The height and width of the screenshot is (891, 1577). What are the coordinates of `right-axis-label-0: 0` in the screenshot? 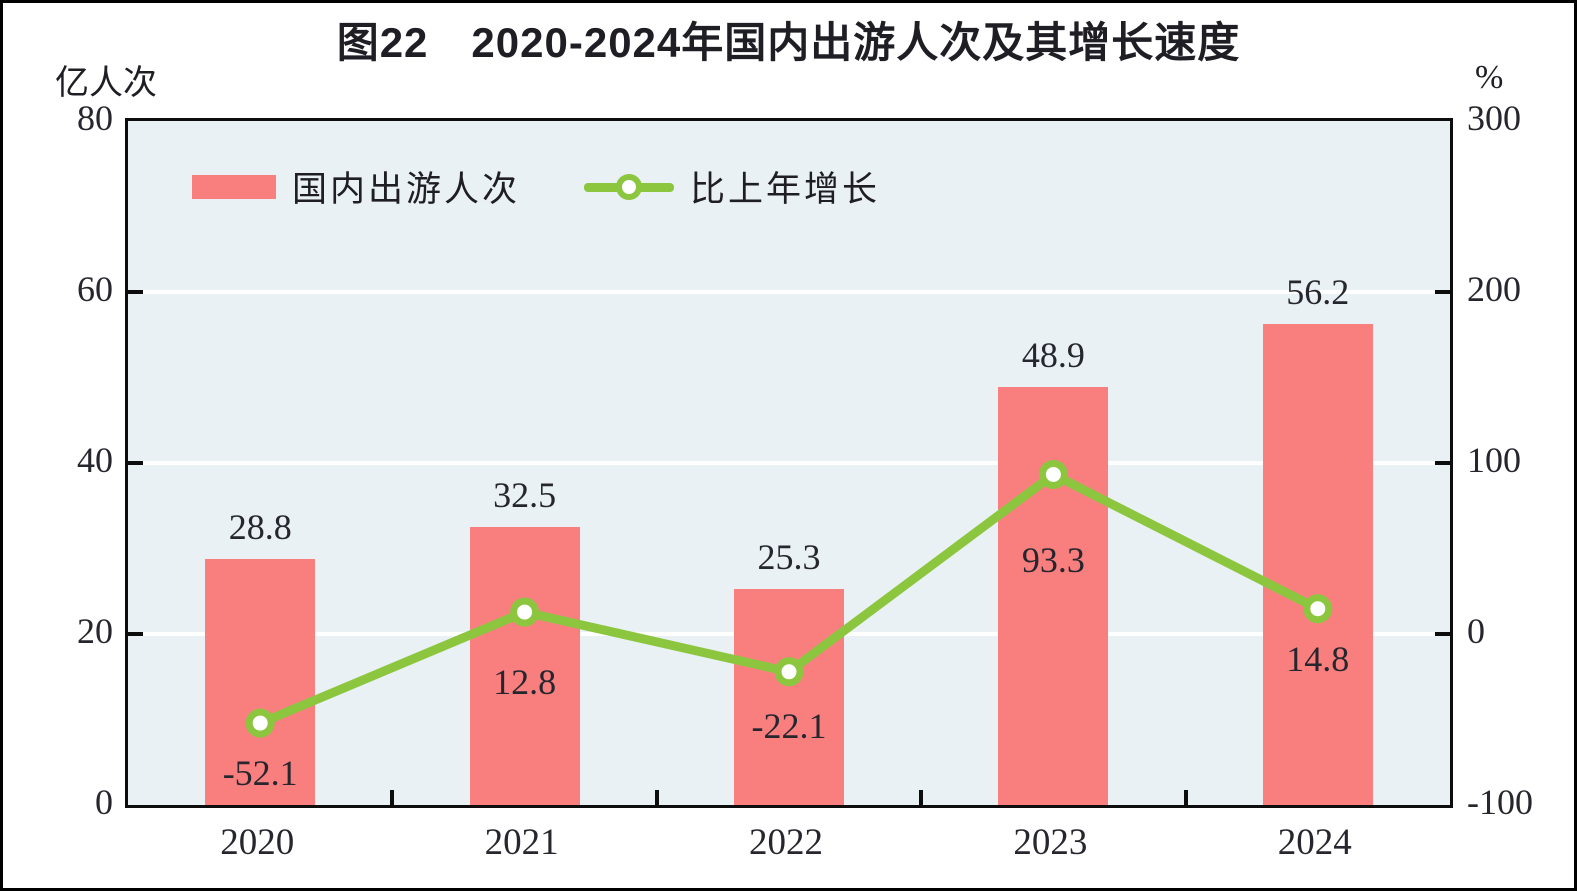 It's located at (1476, 631).